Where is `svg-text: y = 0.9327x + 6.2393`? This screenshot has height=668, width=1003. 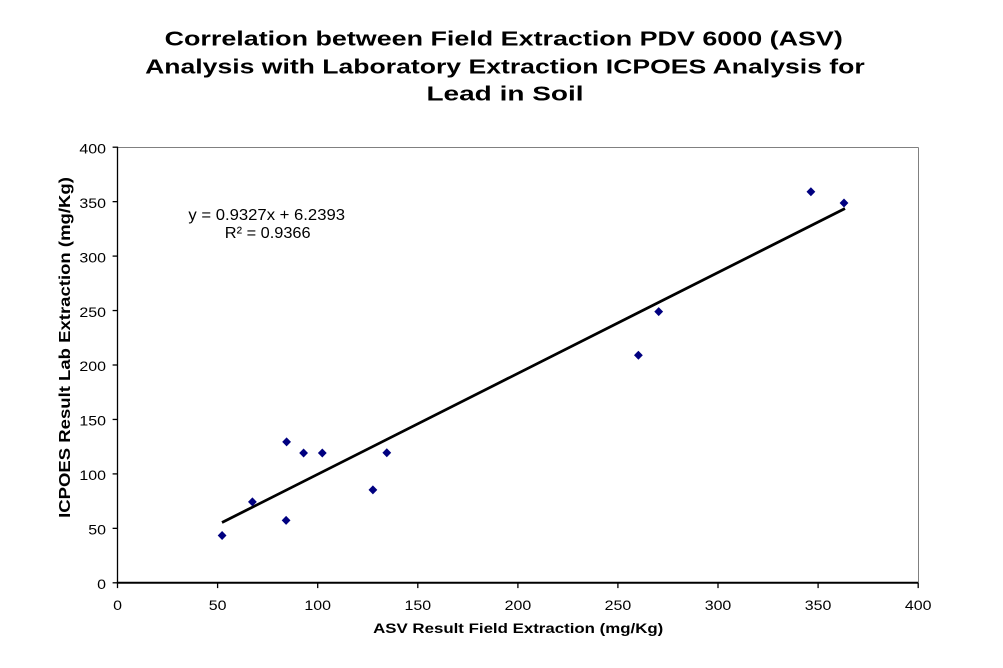 svg-text: y = 0.9327x + 6.2393 is located at coordinates (266, 215).